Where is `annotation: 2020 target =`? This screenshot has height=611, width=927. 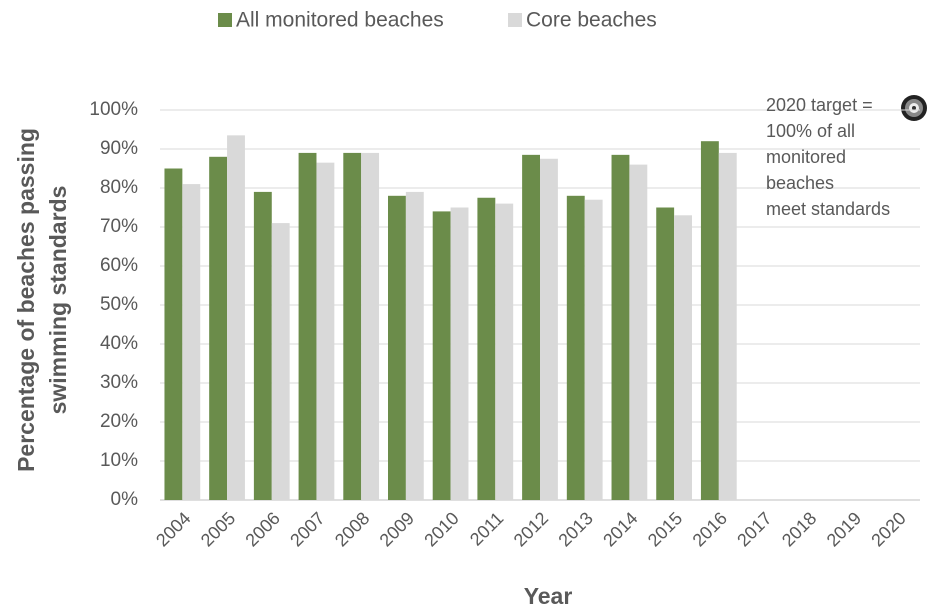 annotation: 2020 target = is located at coordinates (819, 105).